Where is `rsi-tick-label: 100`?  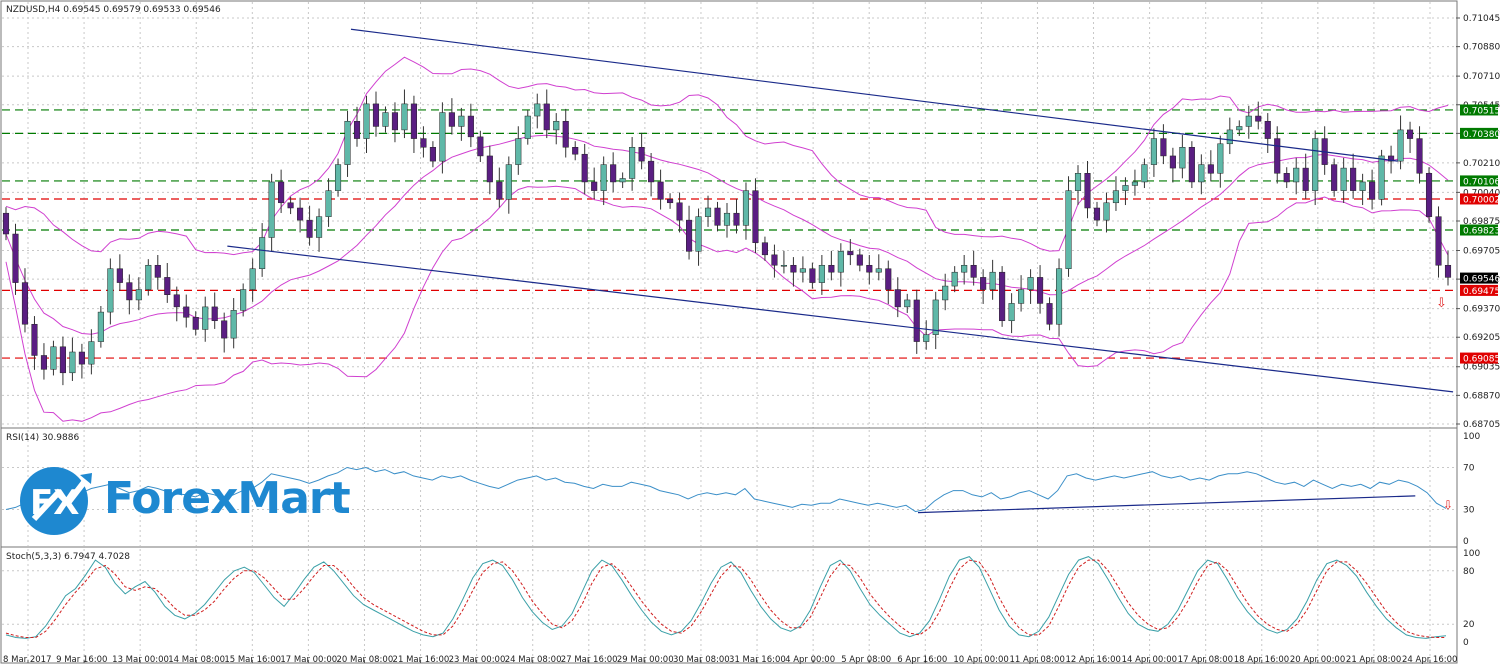
rsi-tick-label: 100 is located at coordinates (1471, 437).